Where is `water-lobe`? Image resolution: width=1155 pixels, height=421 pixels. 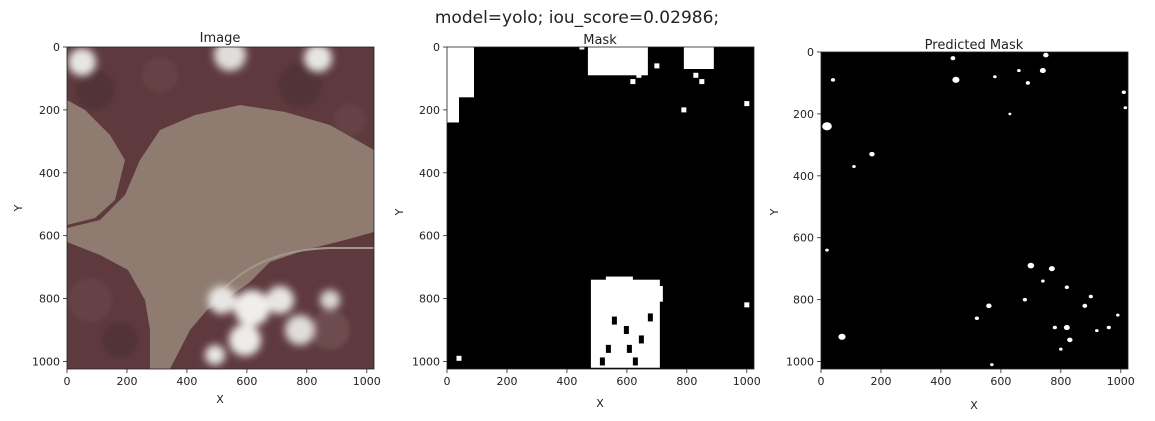
water-lobe is located at coordinates (96, 162).